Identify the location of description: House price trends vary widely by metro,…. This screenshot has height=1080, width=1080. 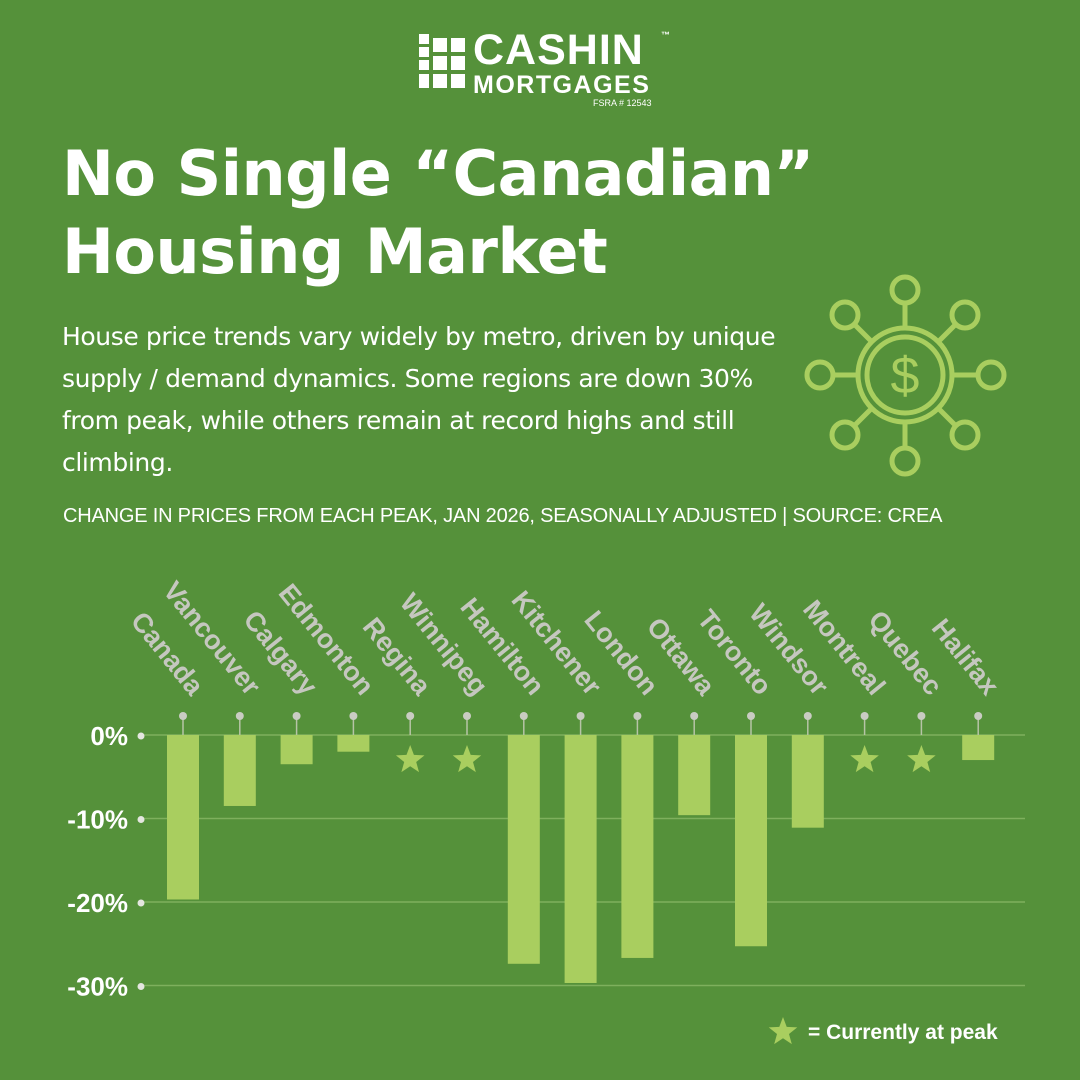
(419, 399).